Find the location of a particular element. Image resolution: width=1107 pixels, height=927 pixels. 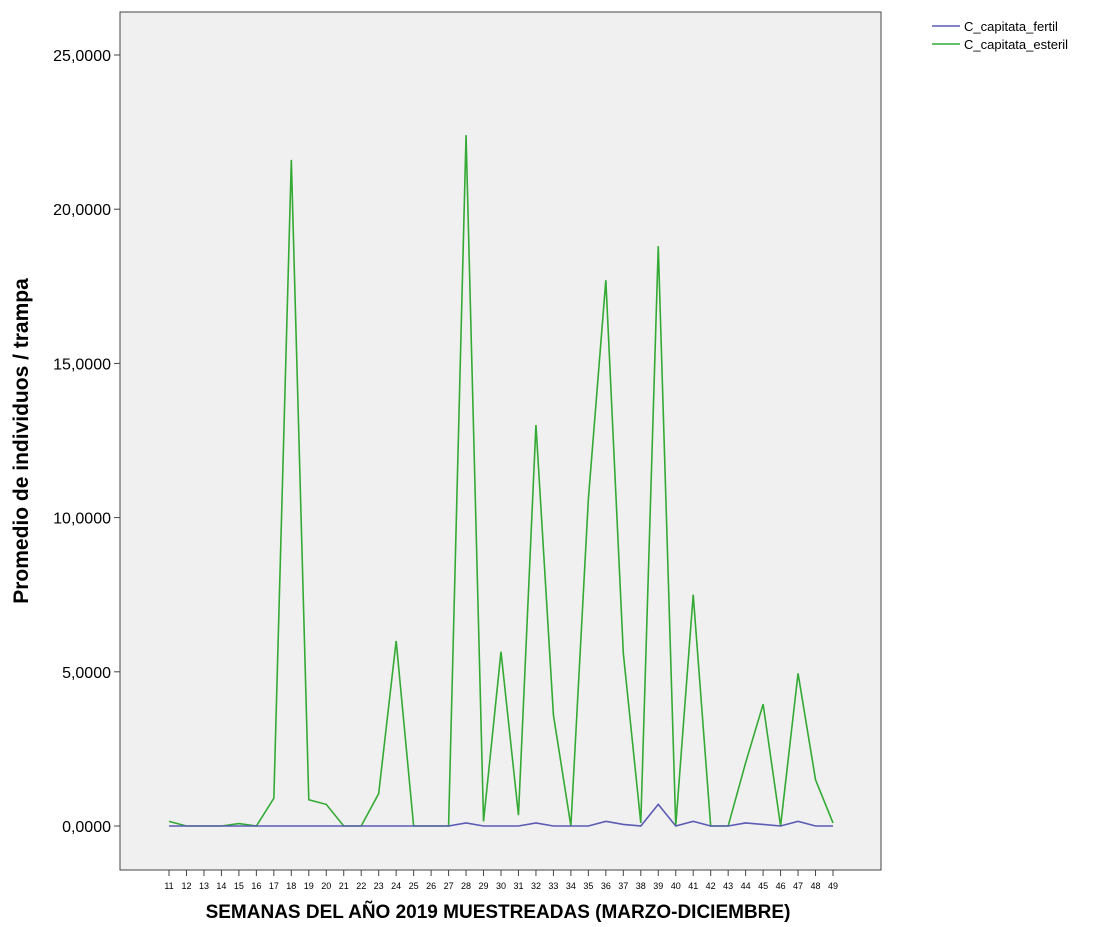

x-tick-label: 21 is located at coordinates (344, 886).